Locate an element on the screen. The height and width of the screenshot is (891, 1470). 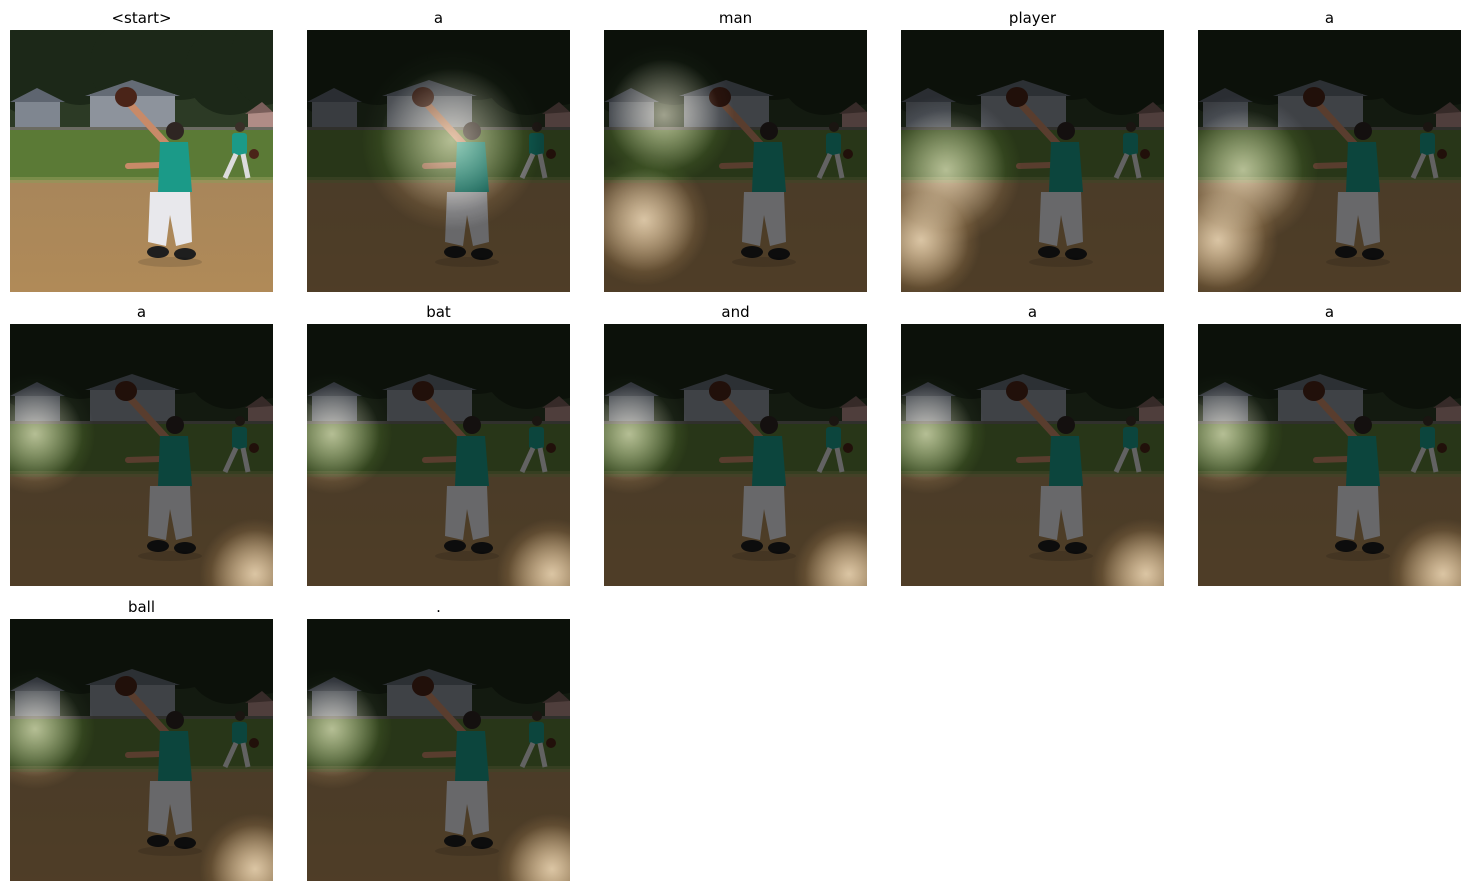
panel-word-label: ball is located at coordinates (141, 607).